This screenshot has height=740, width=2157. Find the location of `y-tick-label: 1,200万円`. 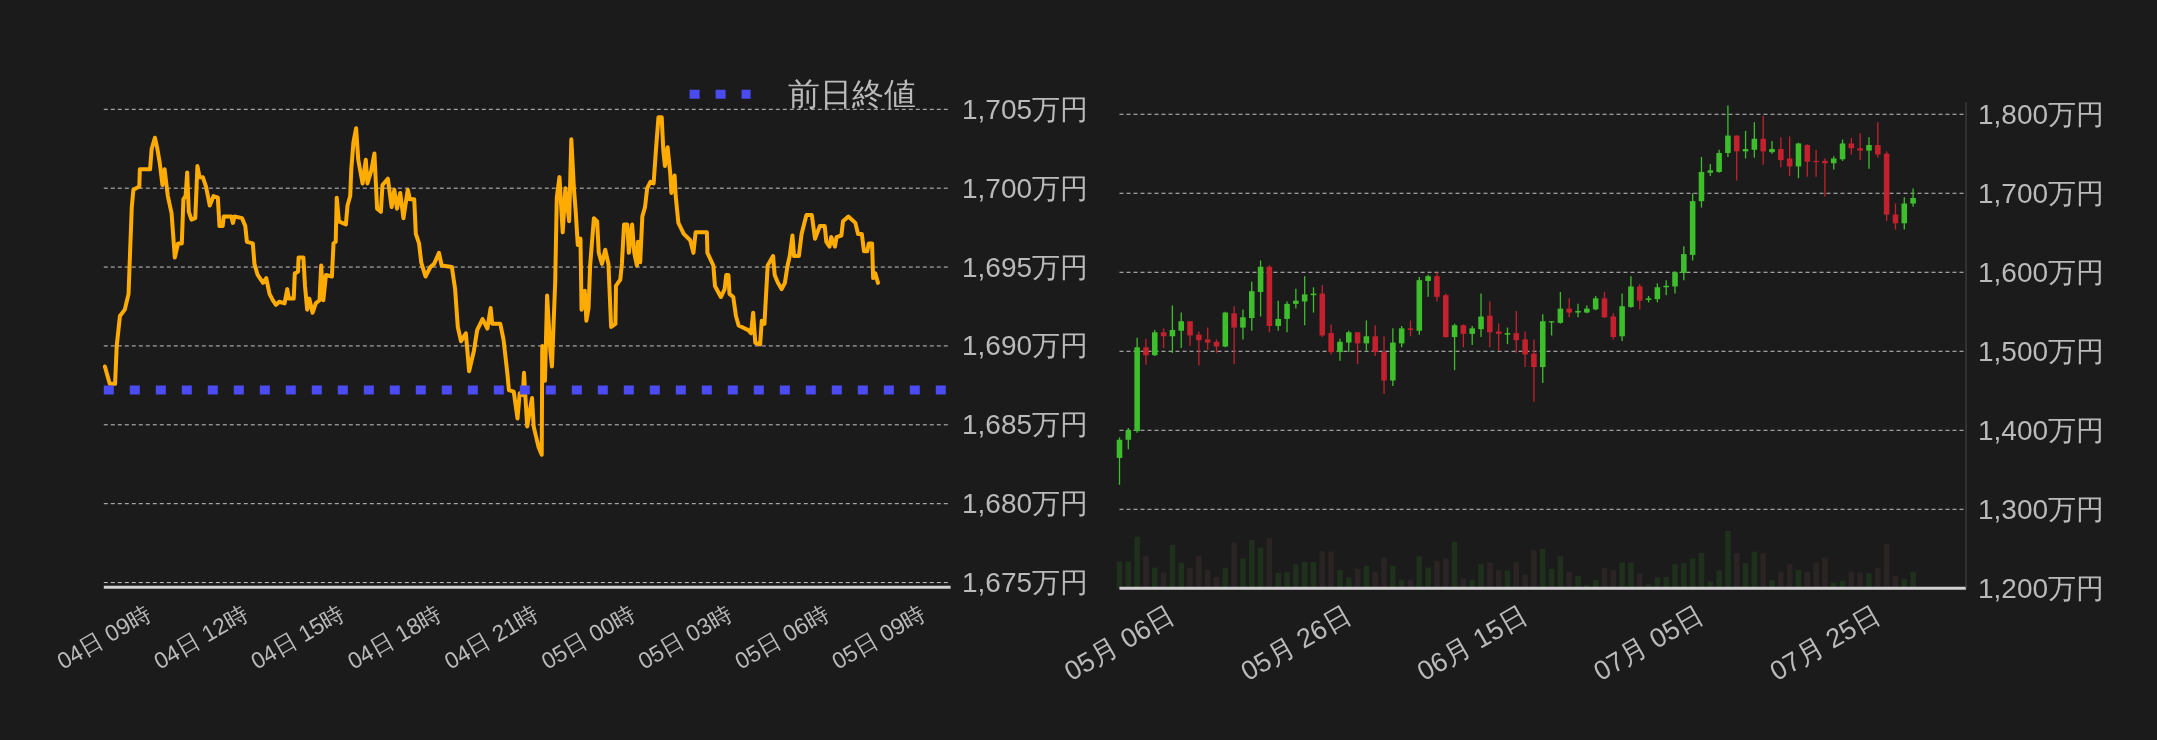

y-tick-label: 1,200万円 is located at coordinates (2041, 588).